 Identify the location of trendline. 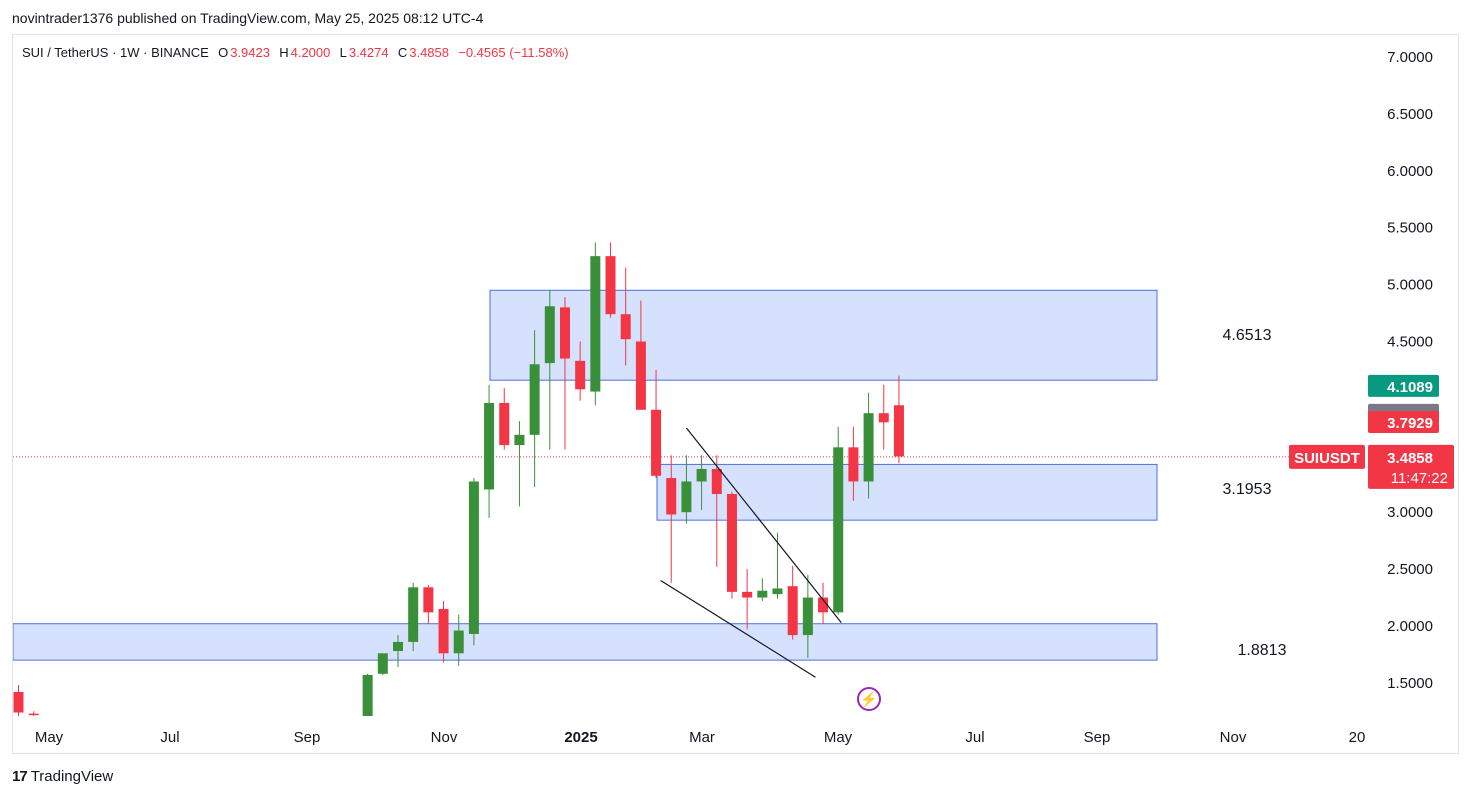
(738, 628).